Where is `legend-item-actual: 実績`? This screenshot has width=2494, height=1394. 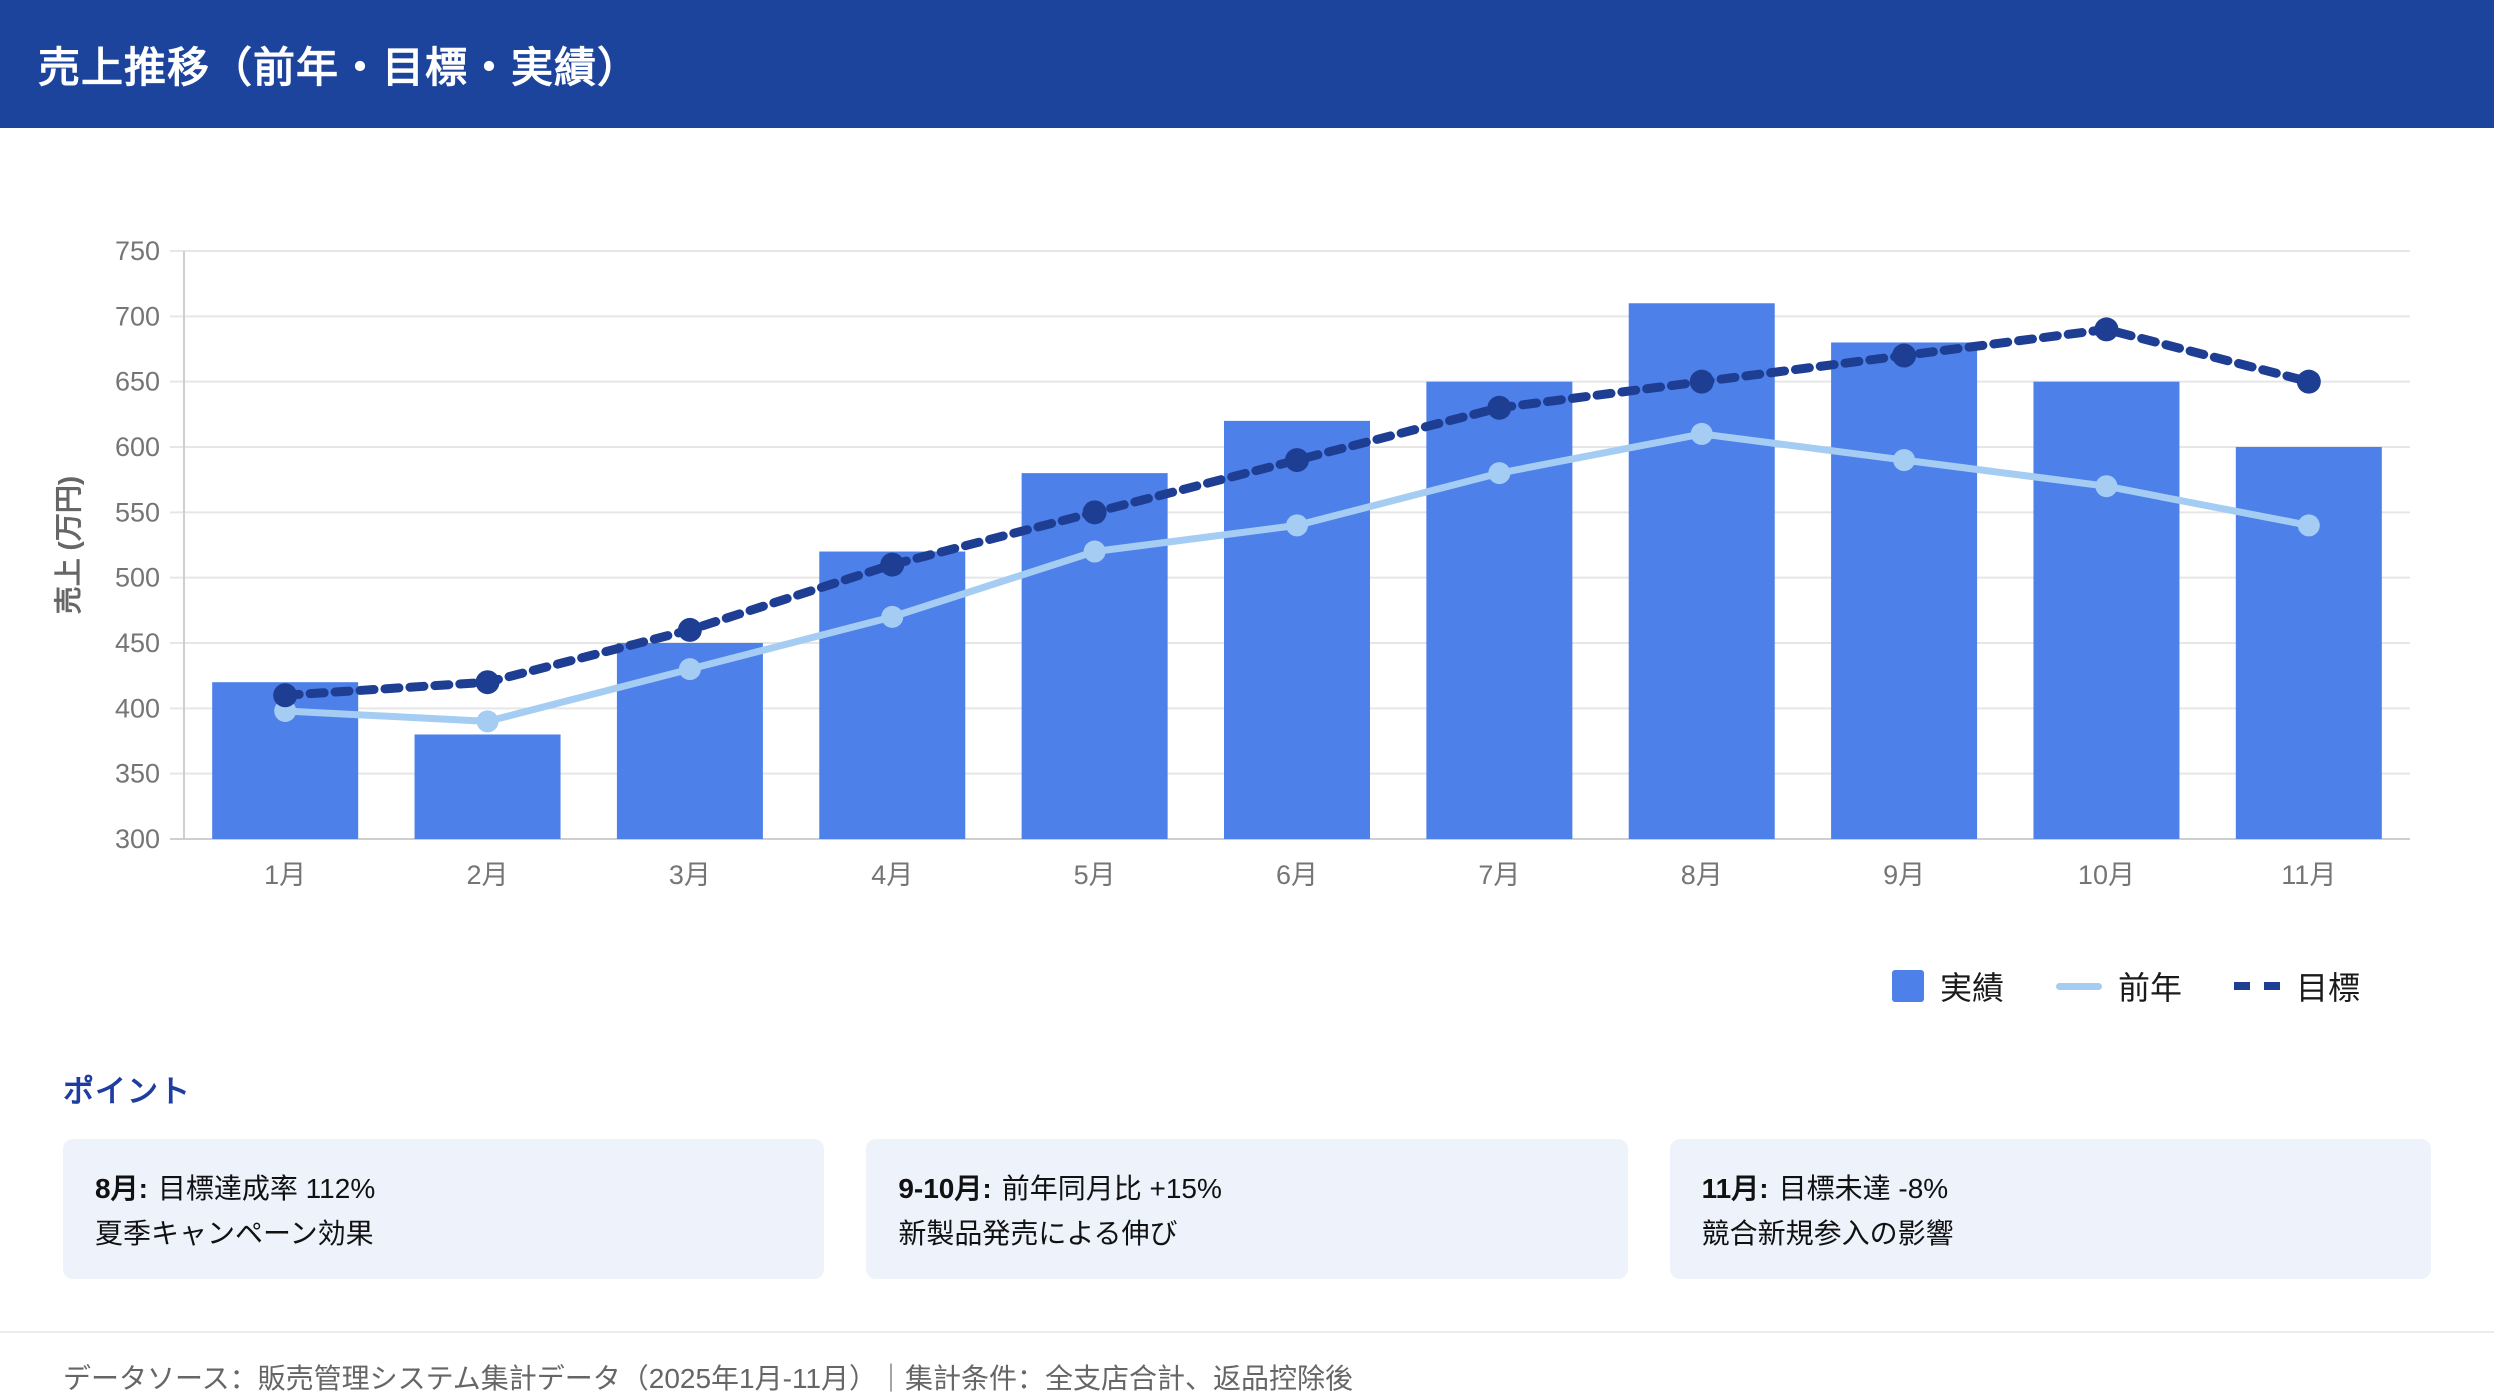
legend-item-actual: 実績 is located at coordinates (1947, 986).